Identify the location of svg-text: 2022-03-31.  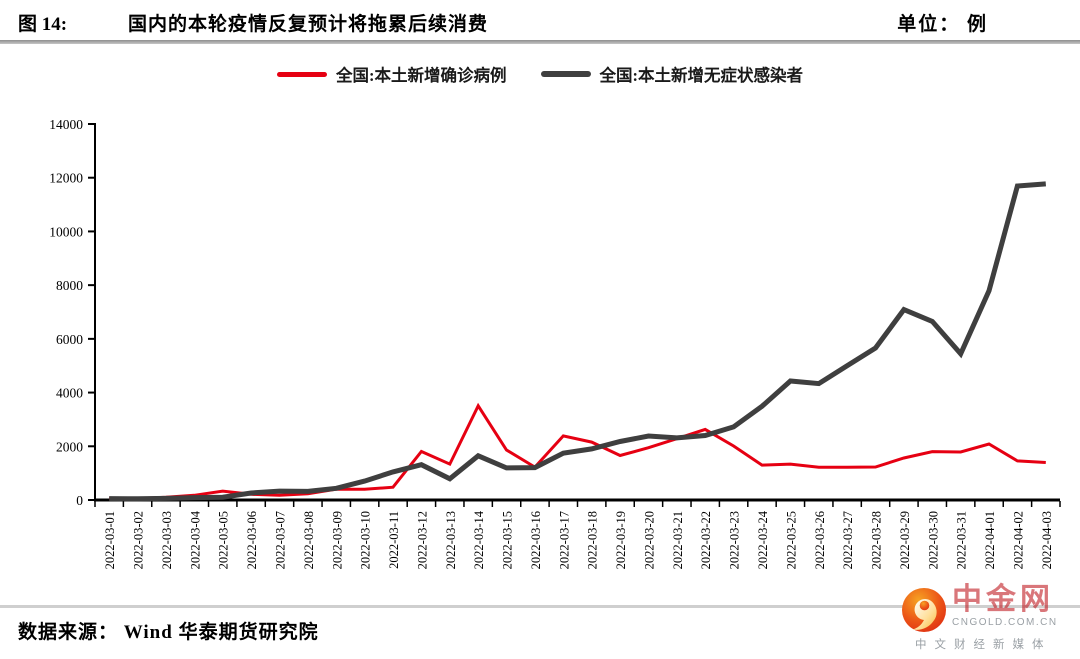
(962, 540).